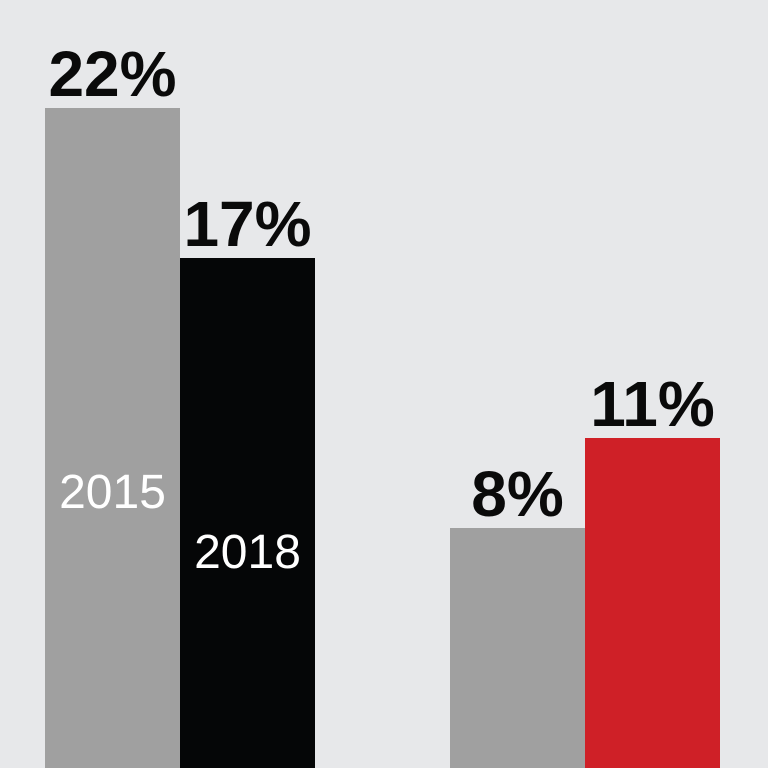 This screenshot has height=768, width=768. What do you see at coordinates (112, 74) in the screenshot?
I see `value-label-group1-2015: 22%` at bounding box center [112, 74].